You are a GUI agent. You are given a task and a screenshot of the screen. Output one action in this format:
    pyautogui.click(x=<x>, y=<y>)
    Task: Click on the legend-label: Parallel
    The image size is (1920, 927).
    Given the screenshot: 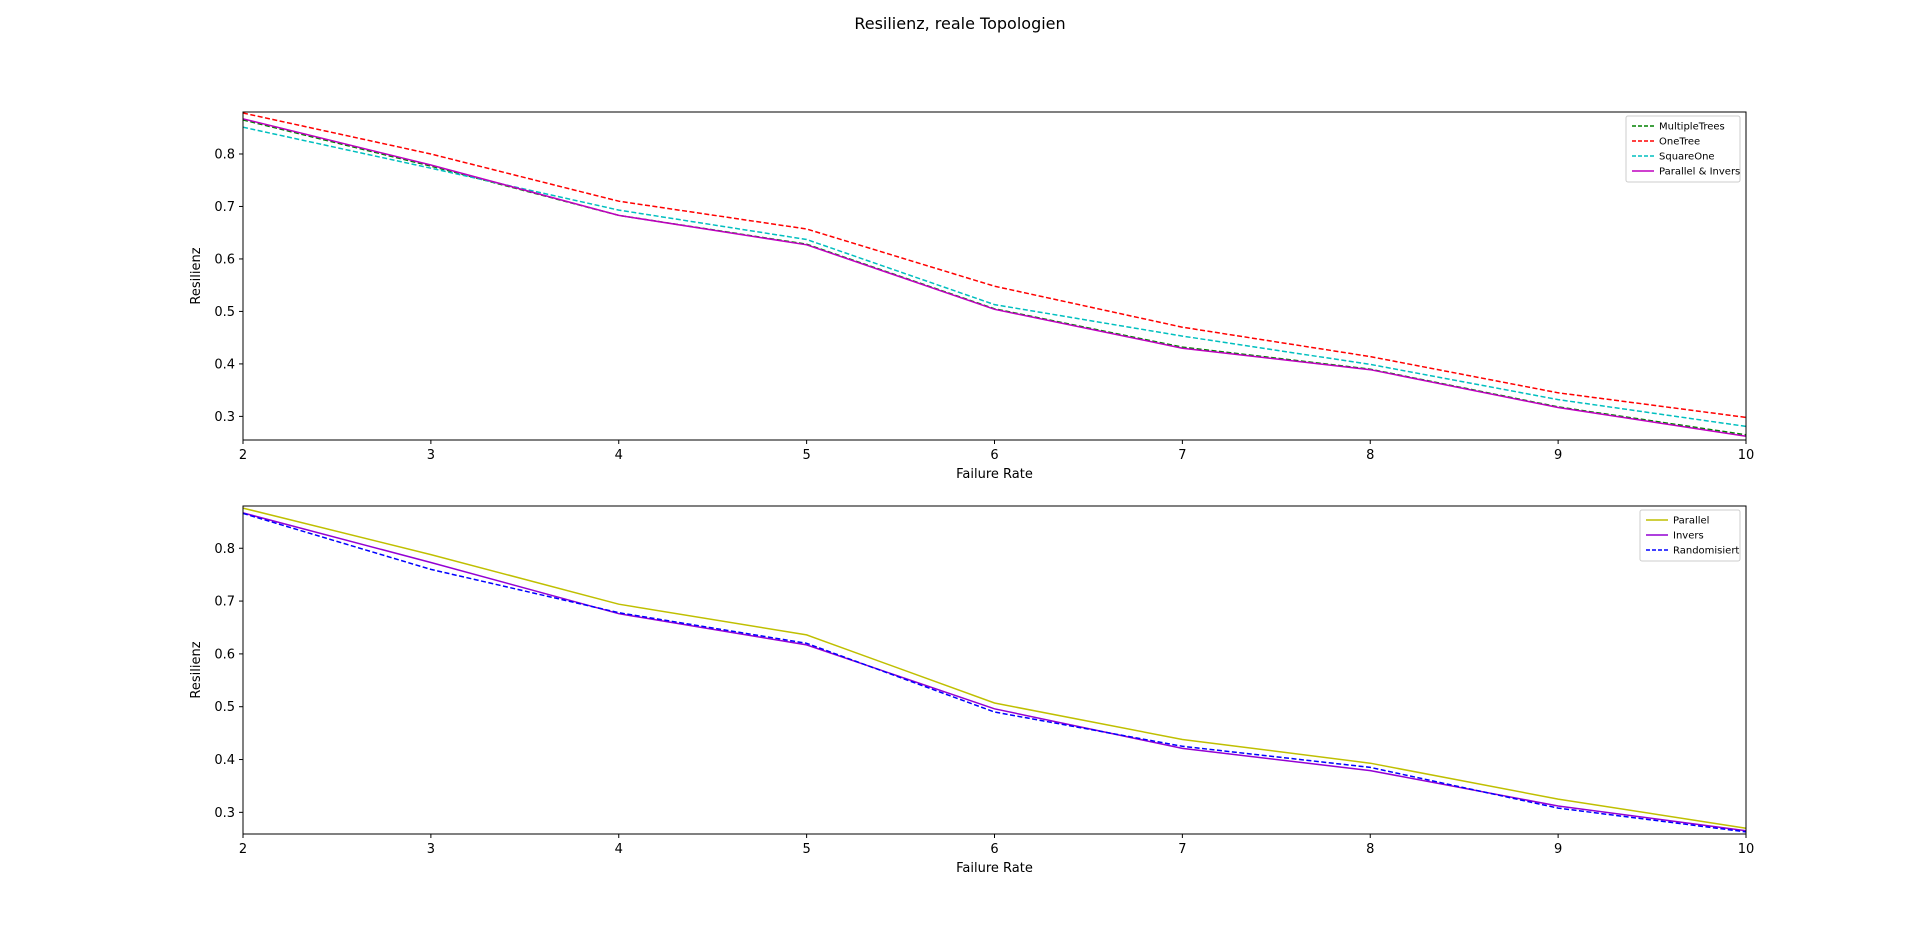 What is the action you would take?
    pyautogui.click(x=1691, y=521)
    